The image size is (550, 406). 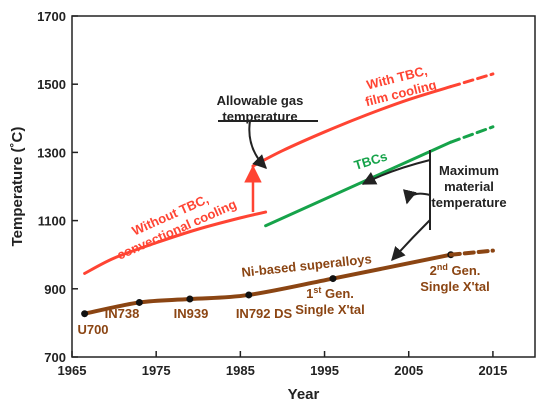 I want to click on alloy-label: U700, so click(x=92, y=329).